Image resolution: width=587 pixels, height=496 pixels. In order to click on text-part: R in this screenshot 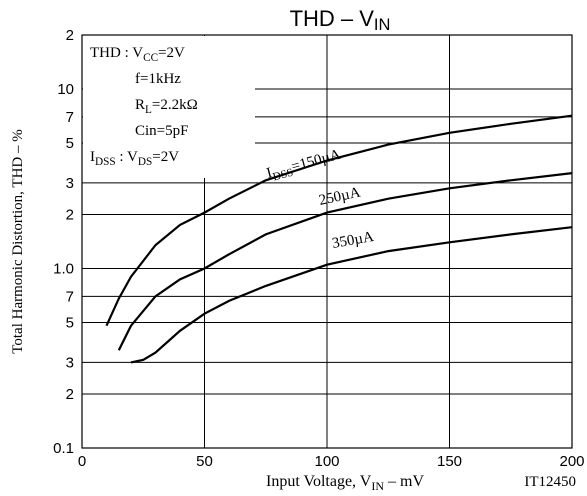, I will do `click(140, 105)`.